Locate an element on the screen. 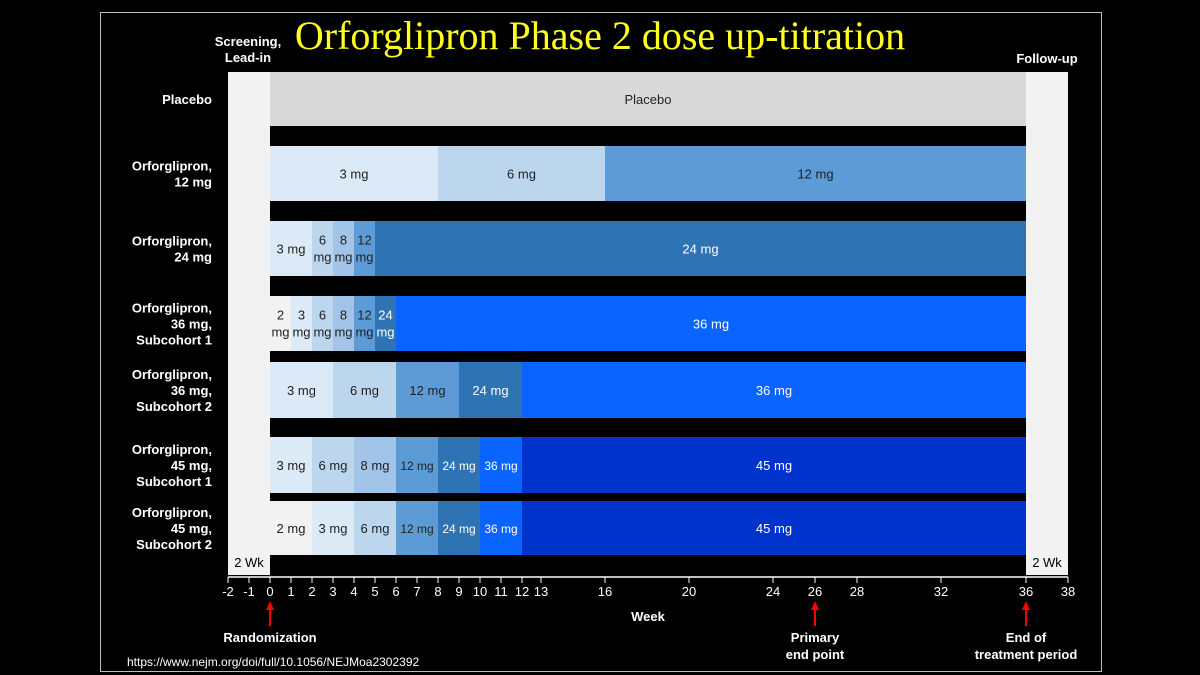 The image size is (1200, 675). dose-label-line: 6 is located at coordinates (322, 240).